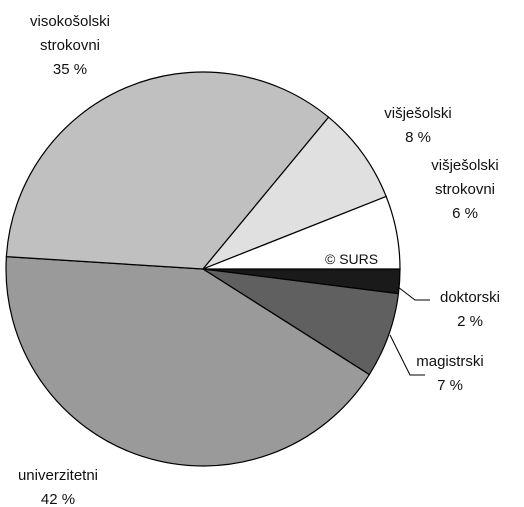  Describe the element at coordinates (70, 69) in the screenshot. I see `value-label: 35 %` at that location.